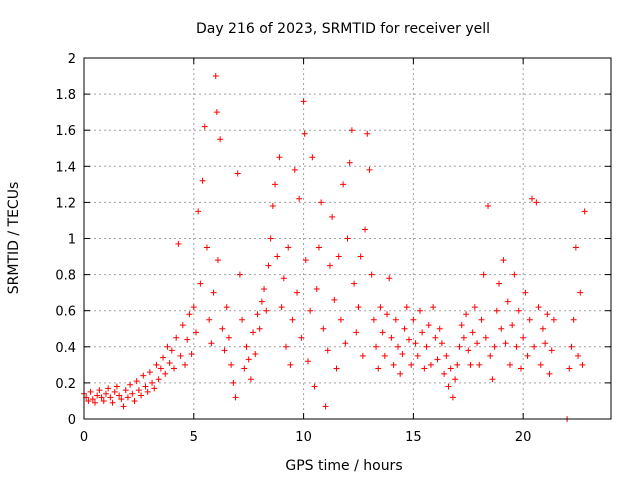  Describe the element at coordinates (72, 240) in the screenshot. I see `y-tick-label: 1` at that location.